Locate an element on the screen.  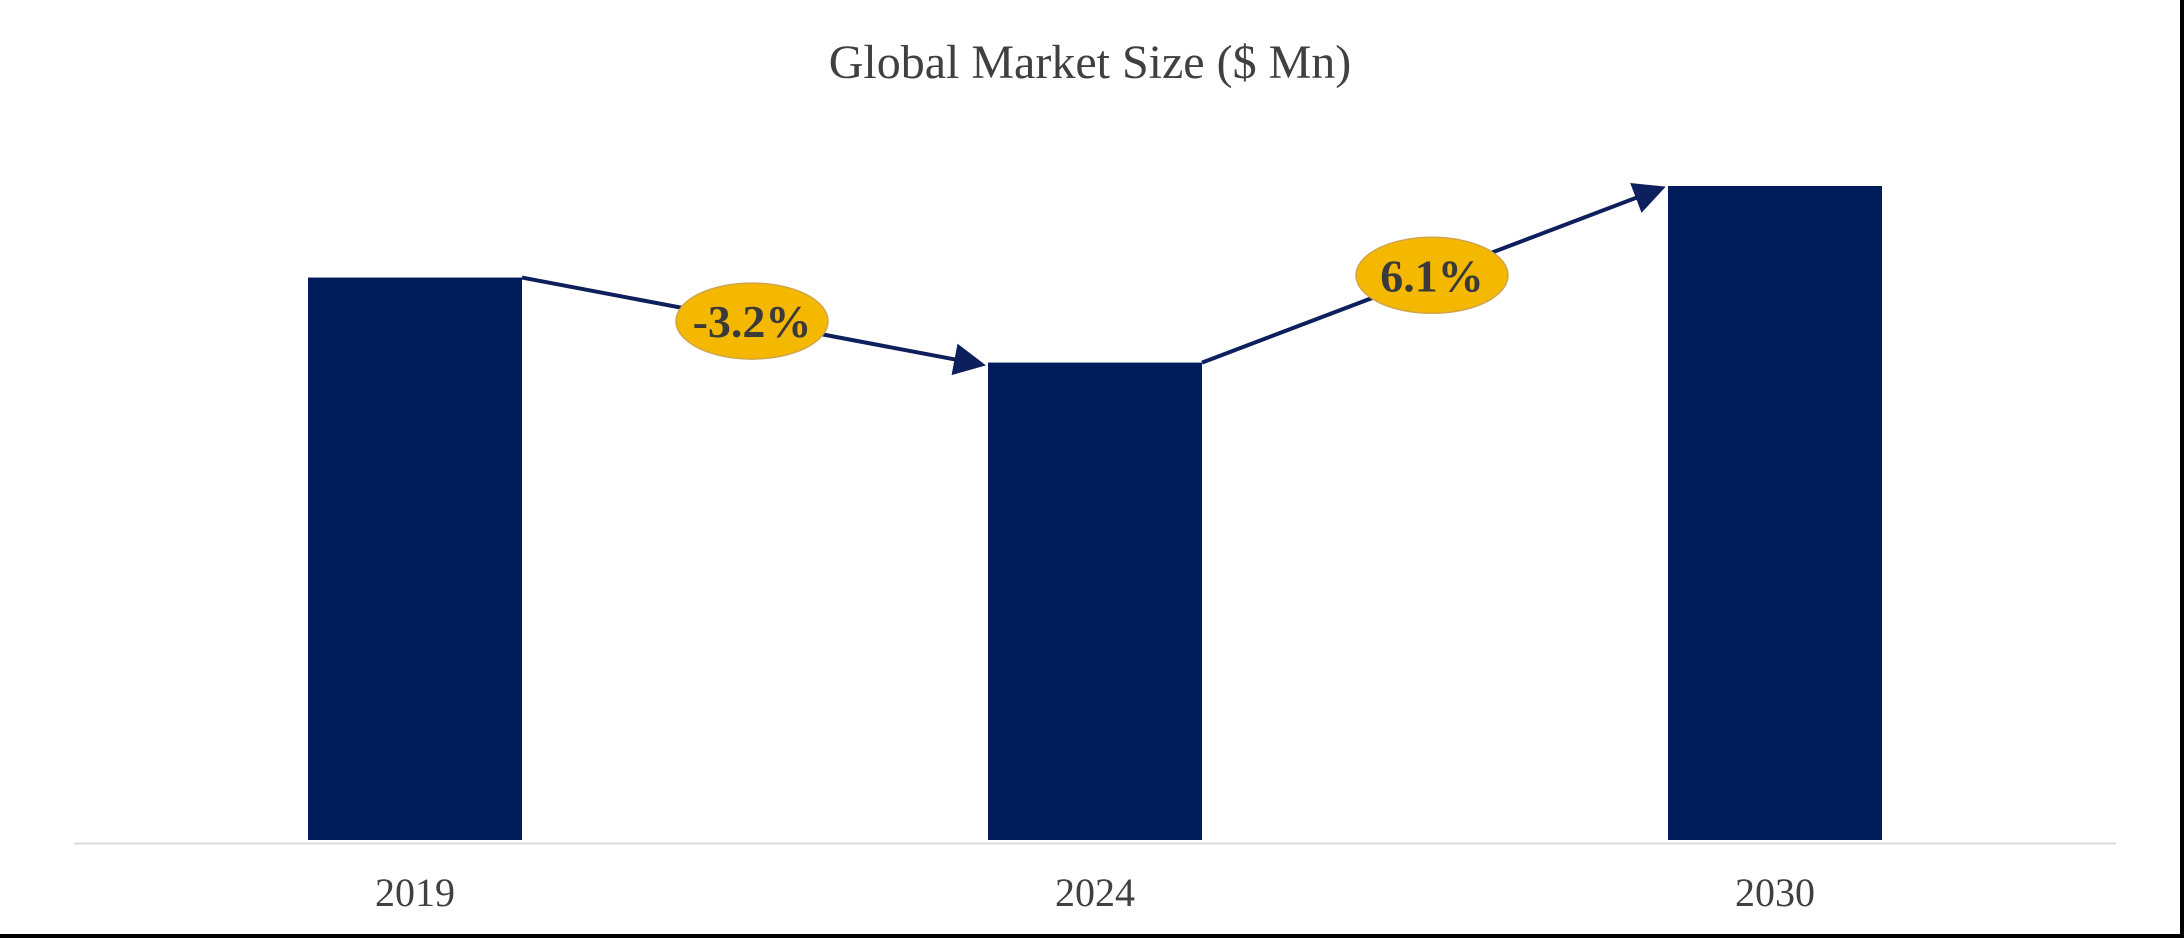
bar-2024 is located at coordinates (1095, 601).